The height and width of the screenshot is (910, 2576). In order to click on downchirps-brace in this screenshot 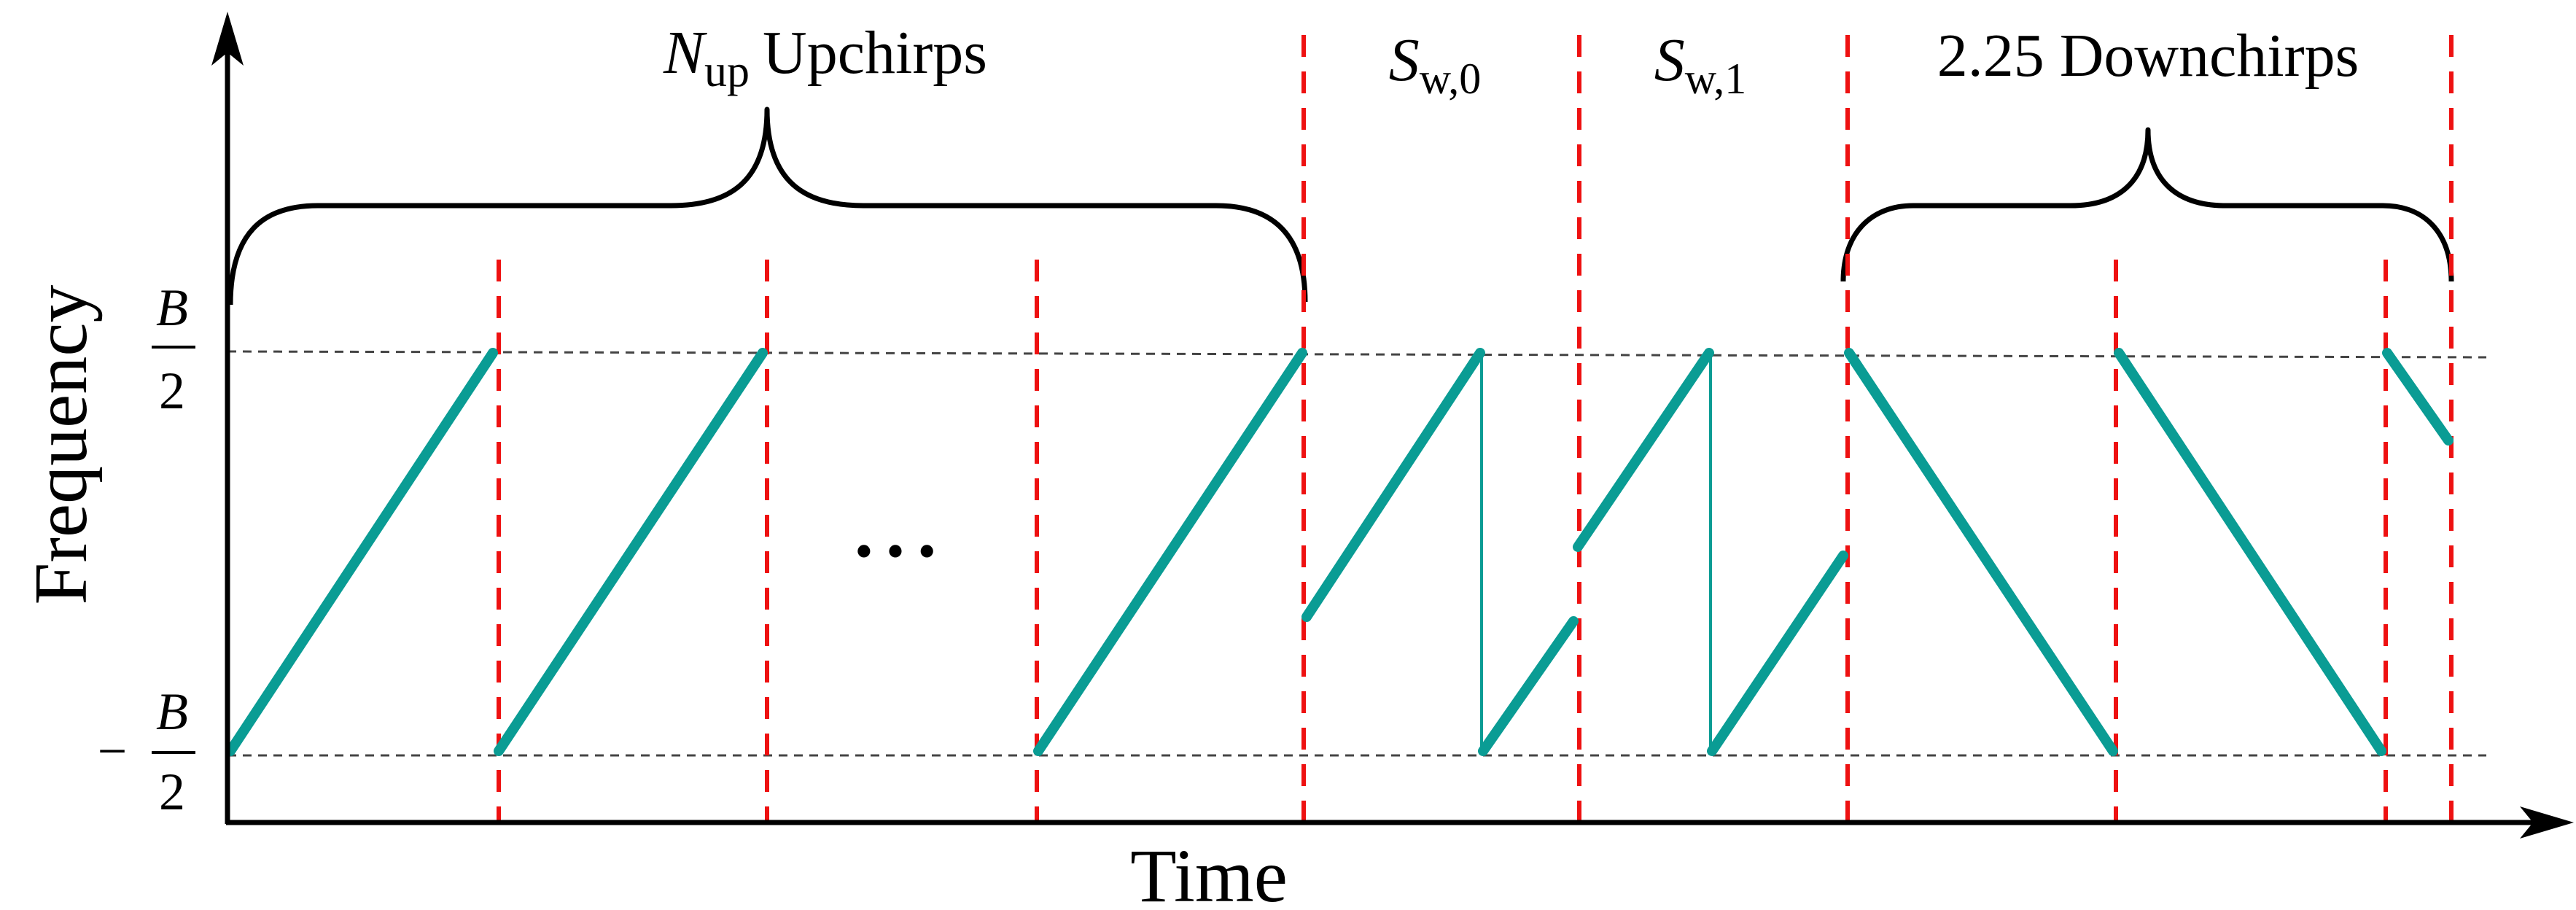, I will do `click(2147, 204)`.